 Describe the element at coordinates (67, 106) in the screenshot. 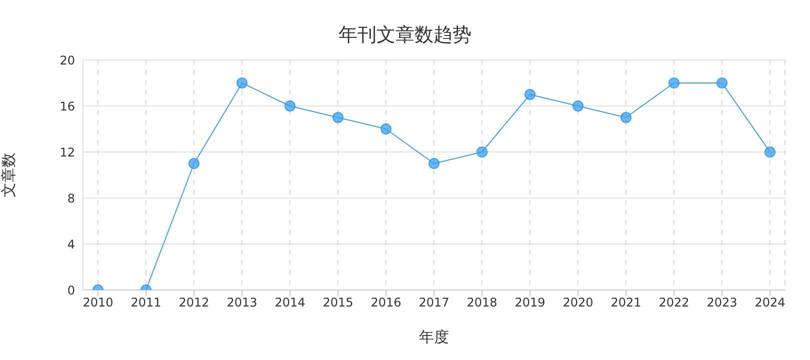

I see `y-tick-label: 16` at that location.